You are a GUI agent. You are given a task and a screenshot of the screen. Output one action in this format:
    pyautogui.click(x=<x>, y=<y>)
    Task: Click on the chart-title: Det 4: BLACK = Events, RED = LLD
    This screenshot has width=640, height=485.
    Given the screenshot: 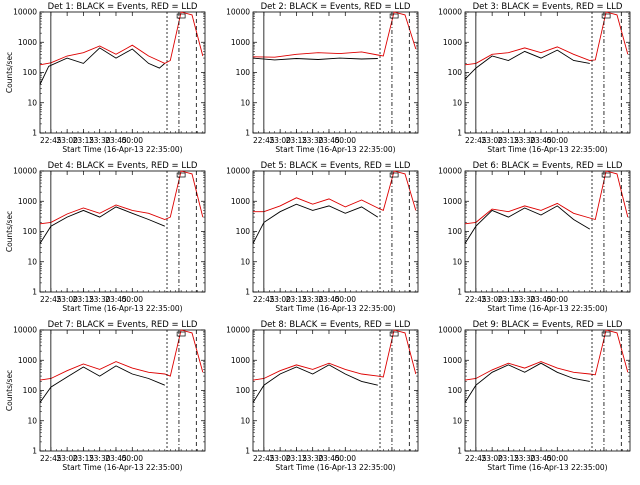 What is the action you would take?
    pyautogui.click(x=123, y=166)
    